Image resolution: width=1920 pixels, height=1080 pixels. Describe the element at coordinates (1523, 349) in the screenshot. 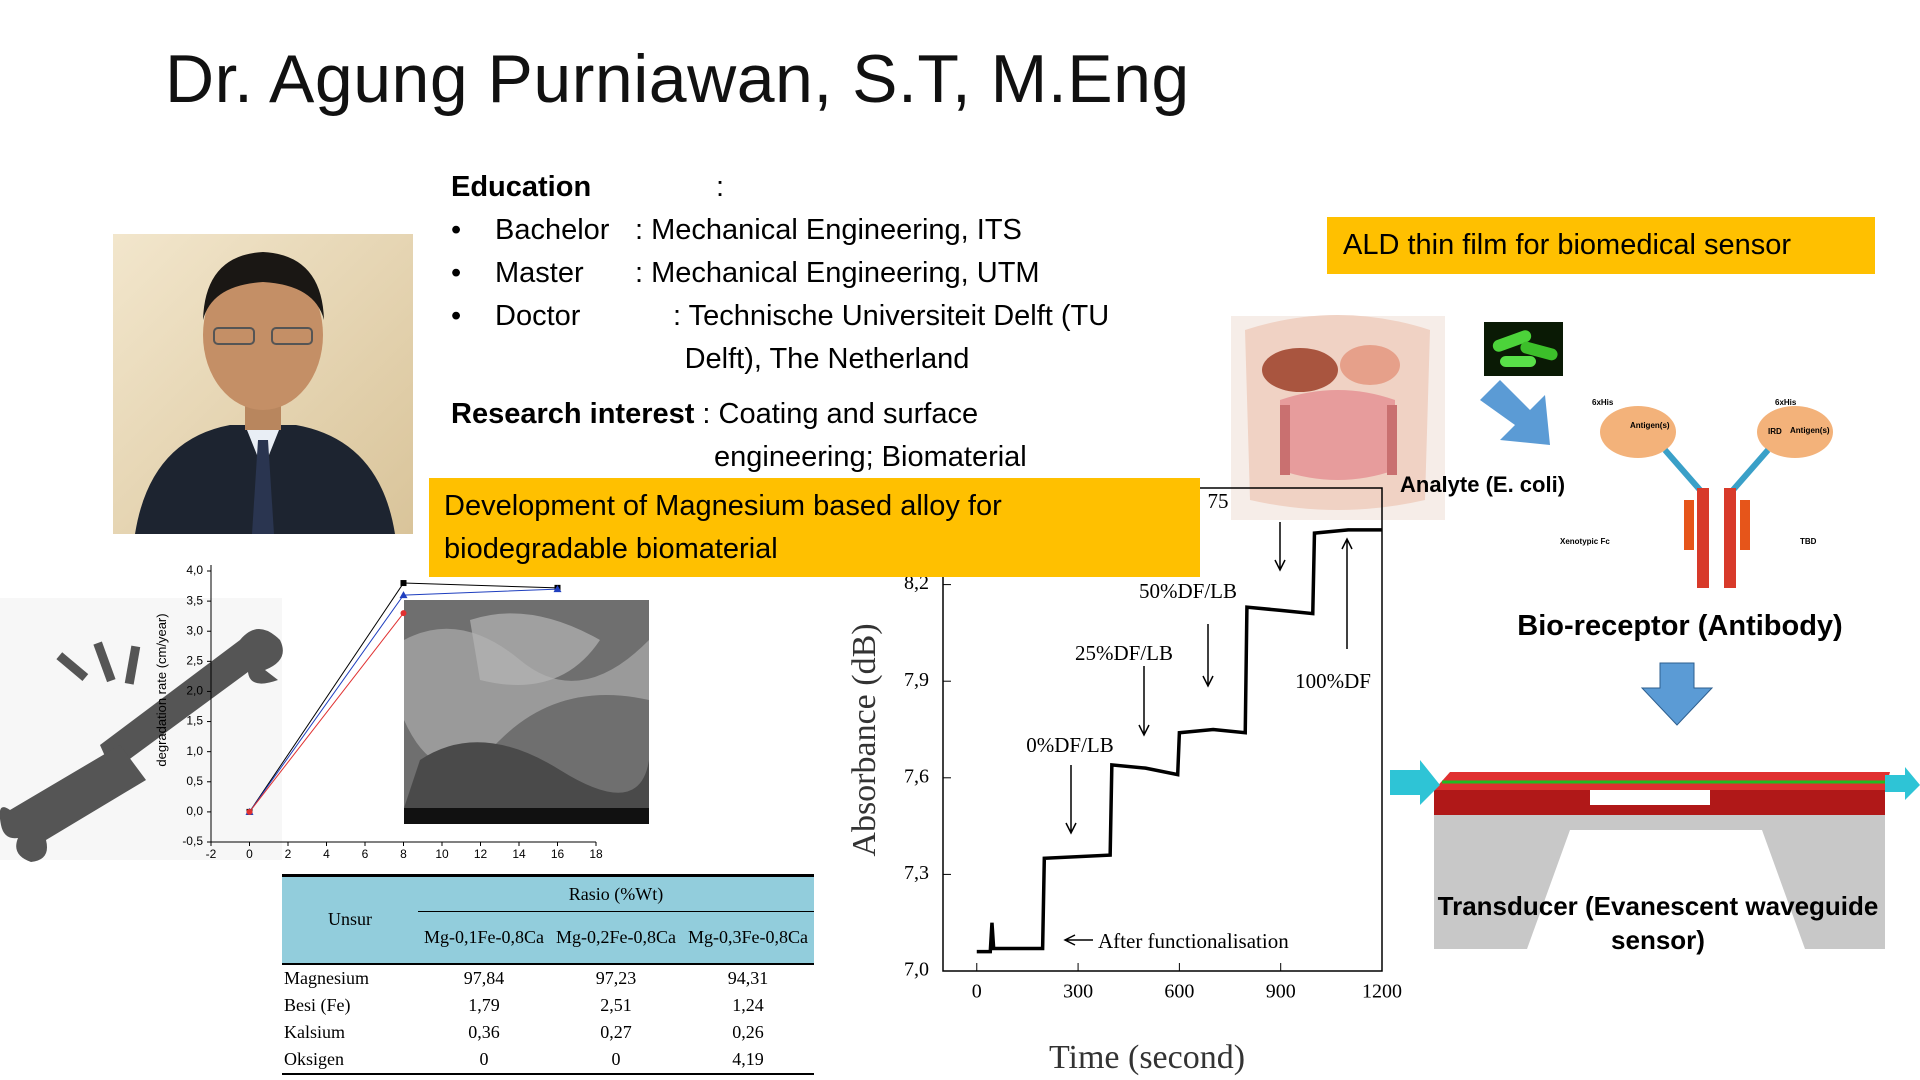

I see `bacteria-image` at that location.